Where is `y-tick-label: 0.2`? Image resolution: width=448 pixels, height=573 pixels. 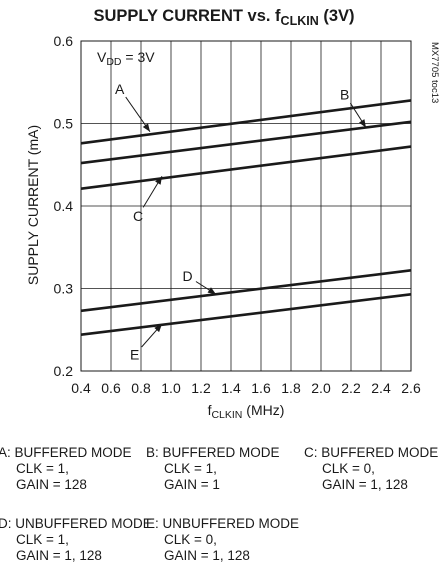
y-tick-label: 0.2 is located at coordinates (64, 371).